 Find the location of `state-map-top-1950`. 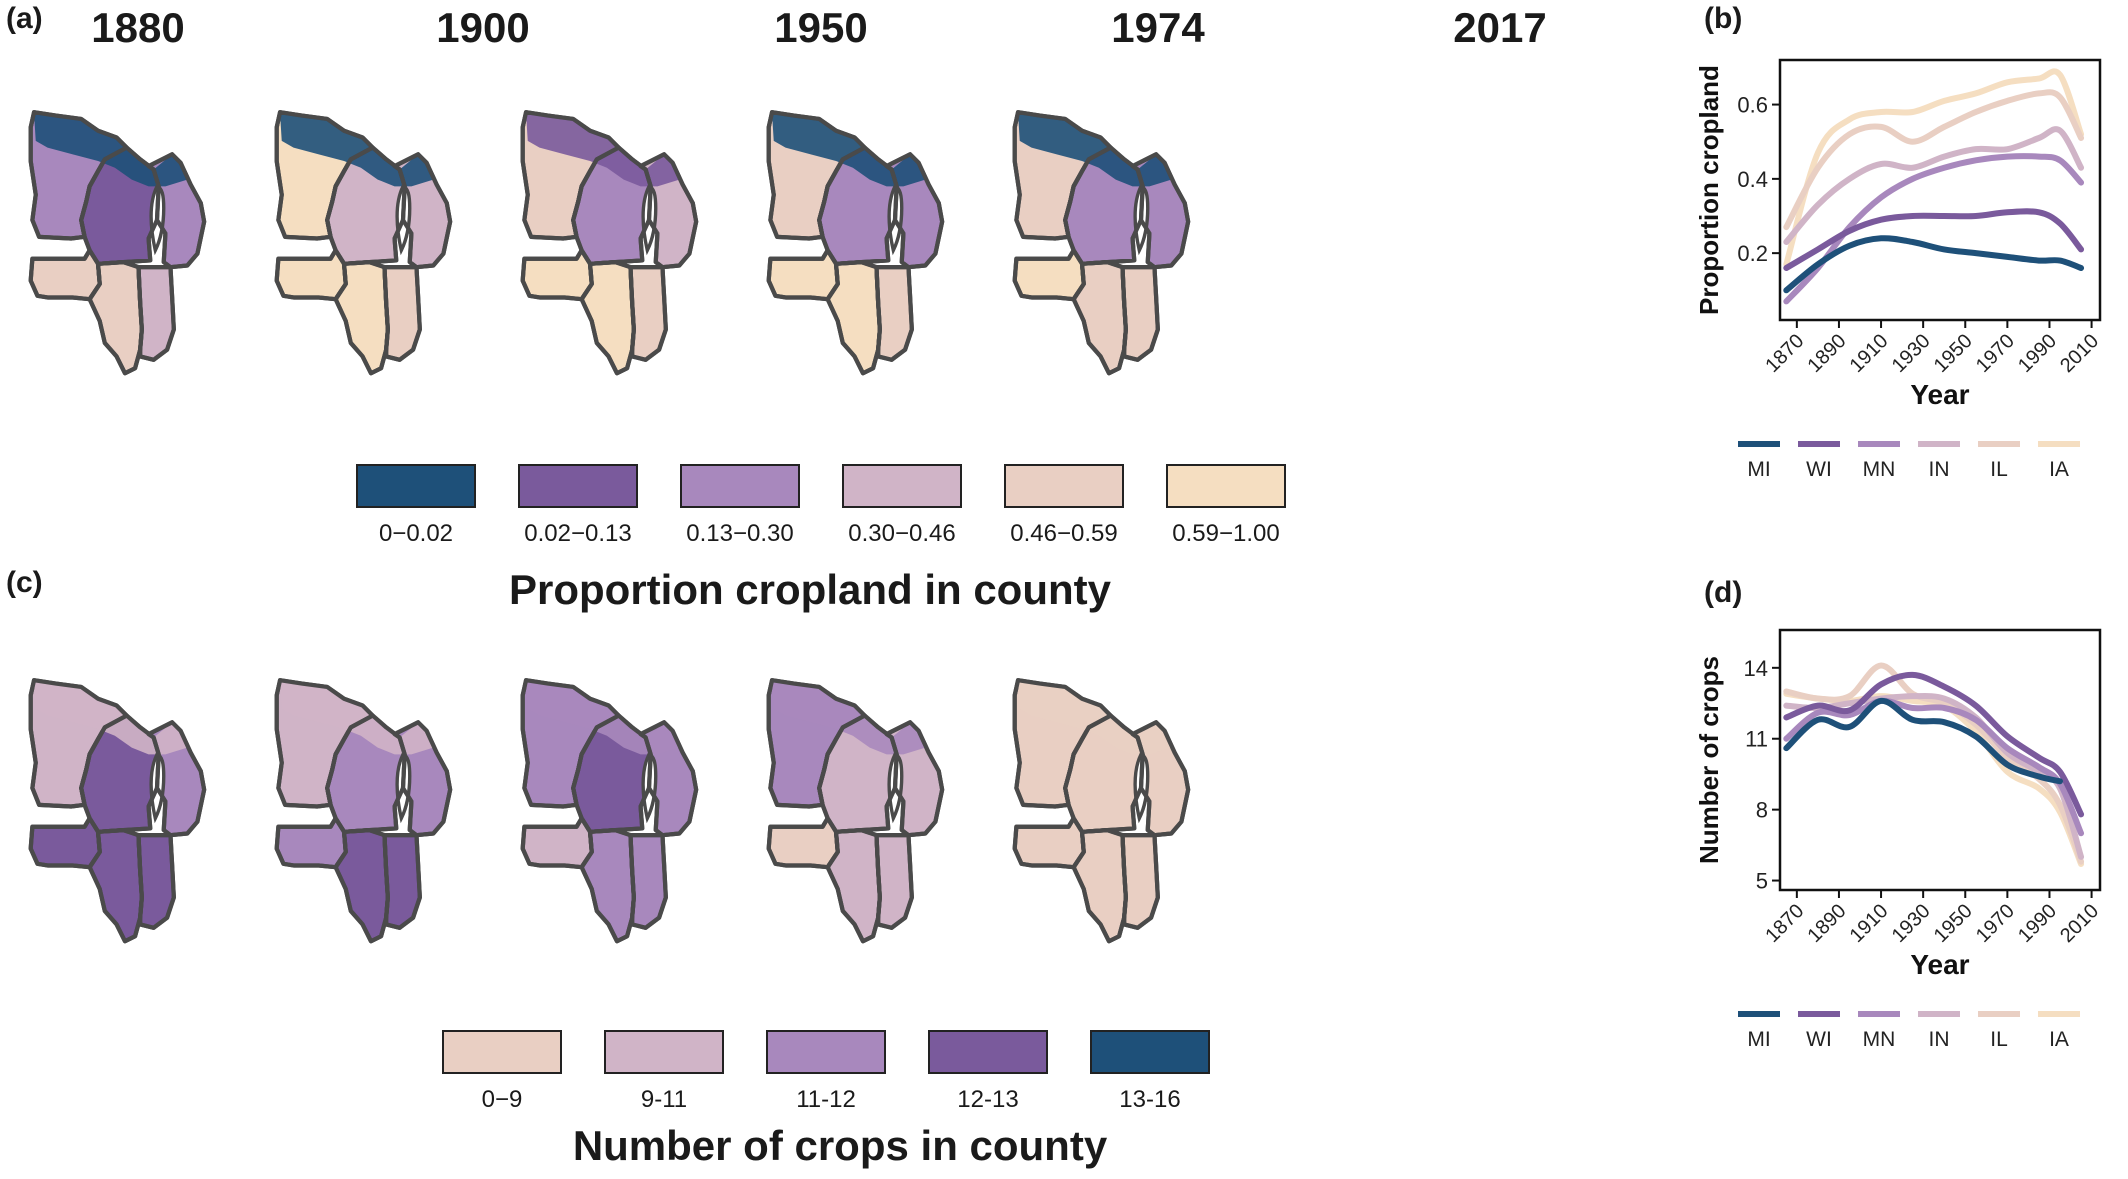

state-map-top-1950 is located at coordinates (609, 243).